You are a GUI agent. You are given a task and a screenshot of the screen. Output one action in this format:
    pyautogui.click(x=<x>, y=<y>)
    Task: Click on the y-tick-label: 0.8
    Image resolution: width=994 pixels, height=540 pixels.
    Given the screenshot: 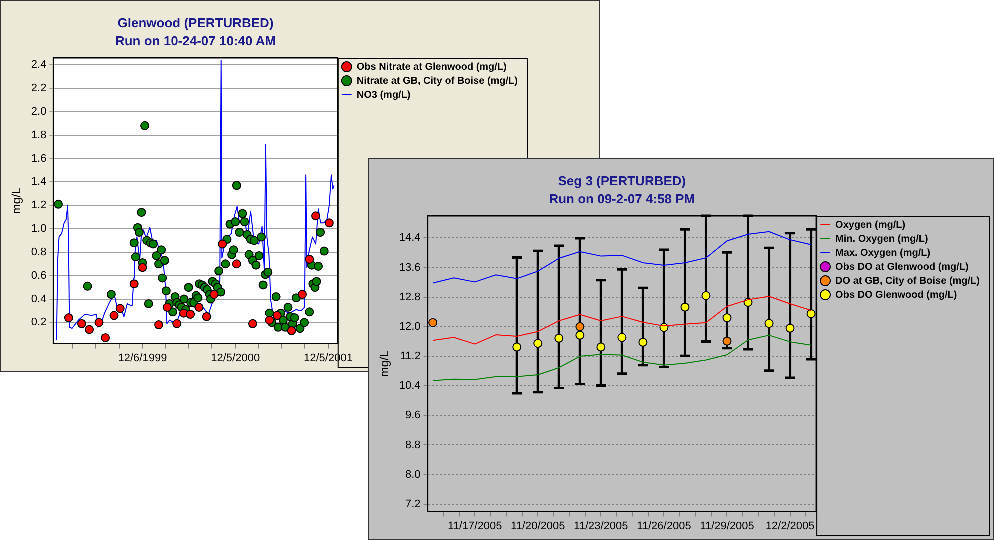 What is the action you would take?
    pyautogui.click(x=39, y=252)
    